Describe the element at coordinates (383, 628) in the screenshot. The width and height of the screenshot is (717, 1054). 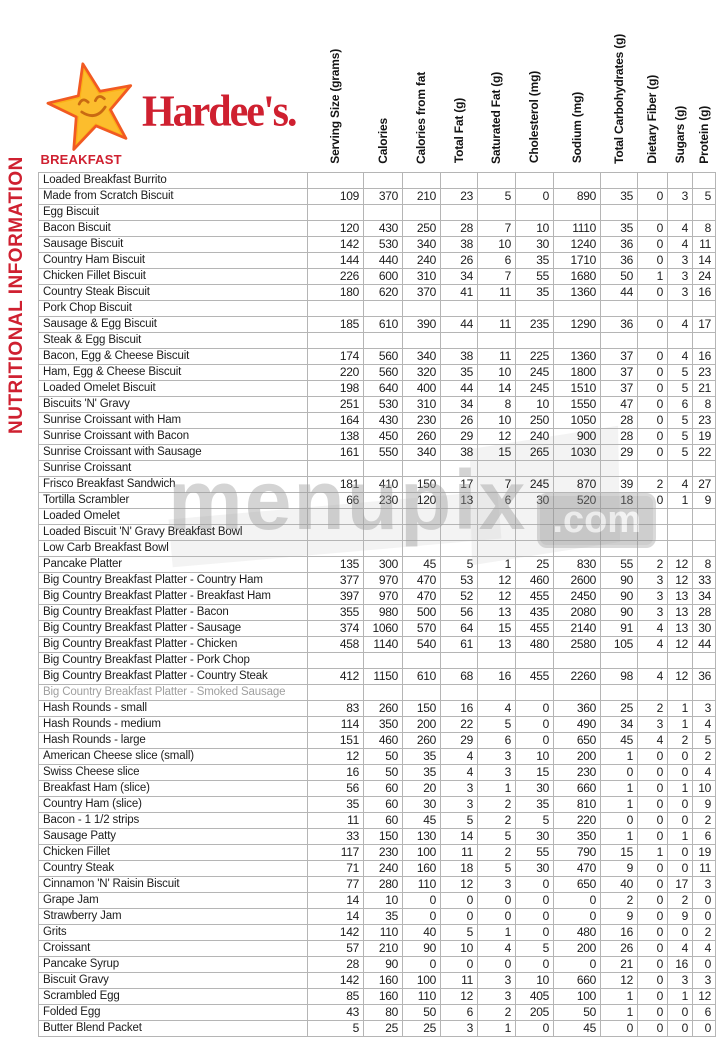
I see `value-cell: 1060` at that location.